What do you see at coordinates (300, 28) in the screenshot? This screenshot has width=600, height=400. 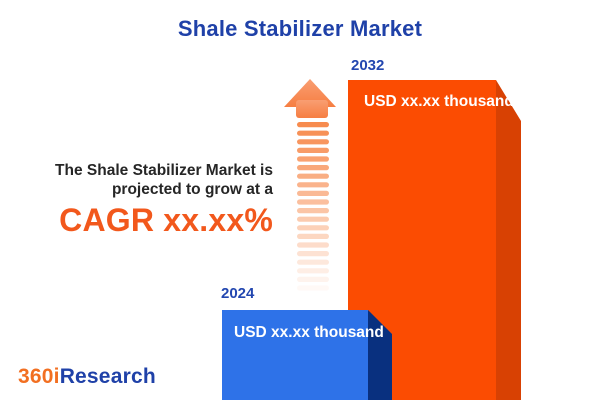 I see `page-title: Shale Stabilizer Market` at bounding box center [300, 28].